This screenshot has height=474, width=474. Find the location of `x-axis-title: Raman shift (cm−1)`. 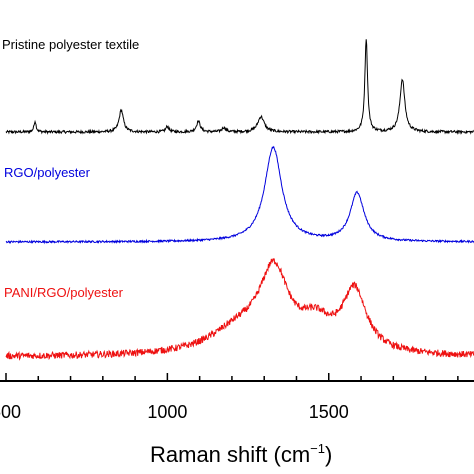

x-axis-title: Raman shift (cm−1) is located at coordinates (241, 454).